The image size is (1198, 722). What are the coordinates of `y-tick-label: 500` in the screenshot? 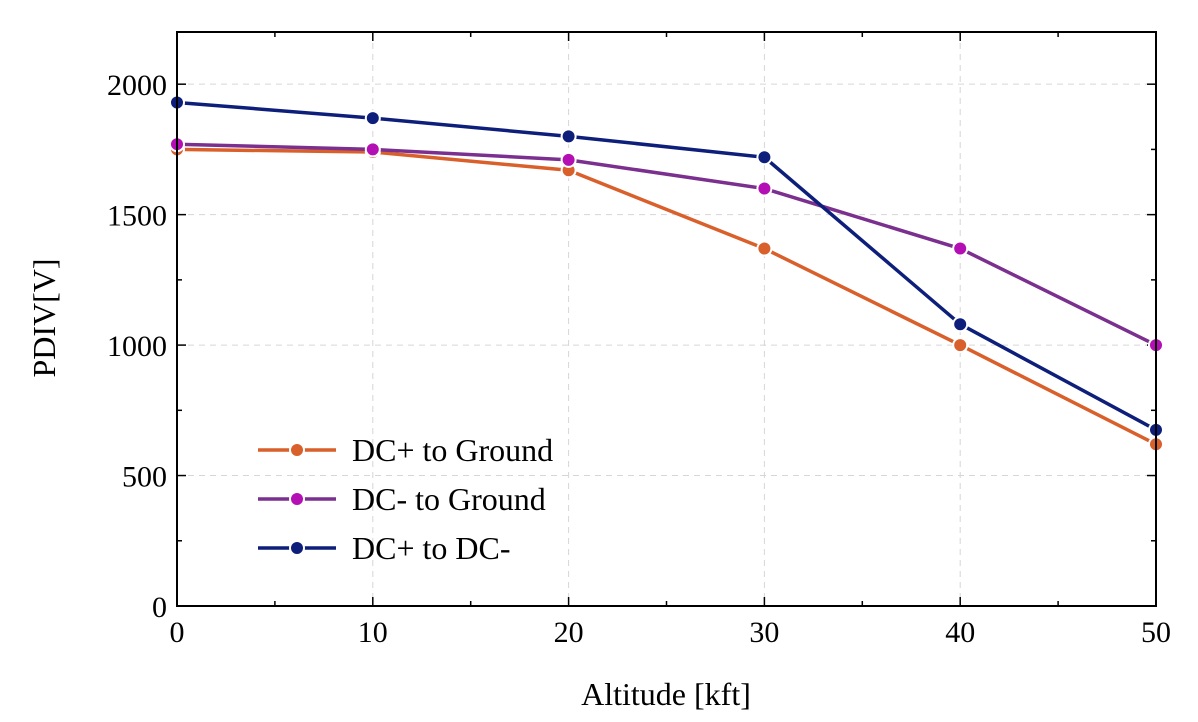 It's located at (144, 477).